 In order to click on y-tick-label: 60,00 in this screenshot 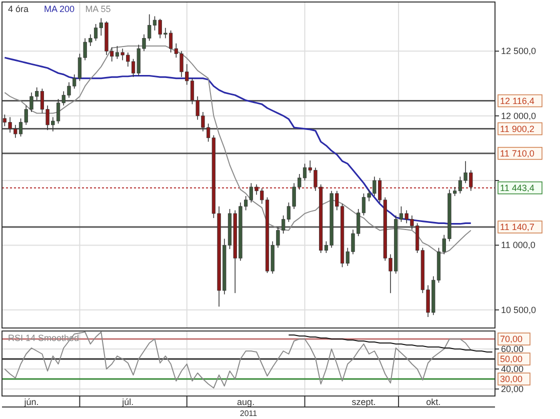, I will do `click(512, 349)`.